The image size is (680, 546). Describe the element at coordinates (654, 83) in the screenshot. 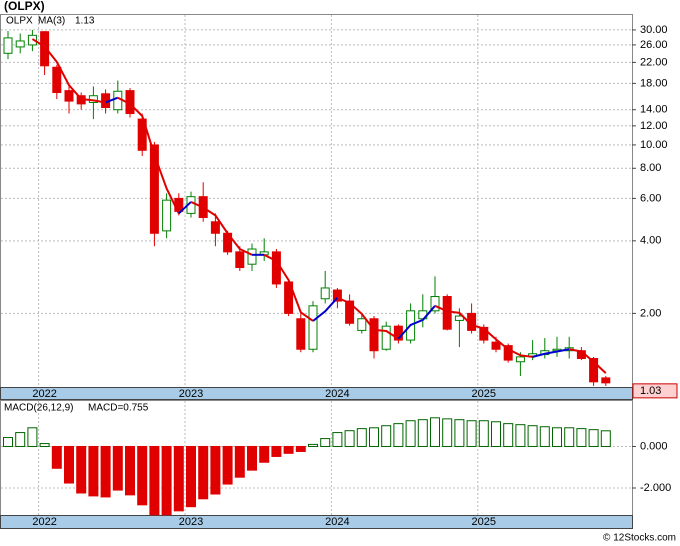

I see `y-tick-label: 18.00` at that location.